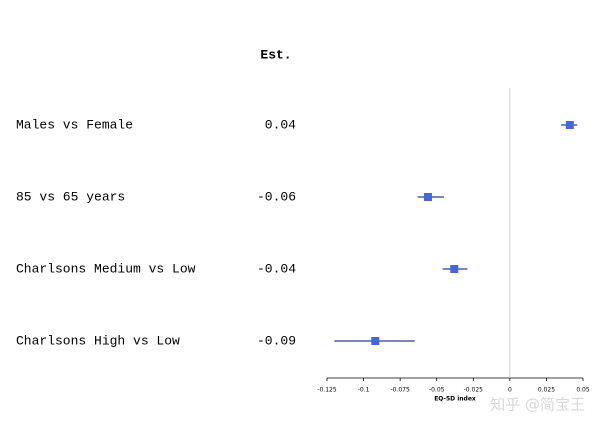  I want to click on x-tick-label: -0.125, so click(327, 390).